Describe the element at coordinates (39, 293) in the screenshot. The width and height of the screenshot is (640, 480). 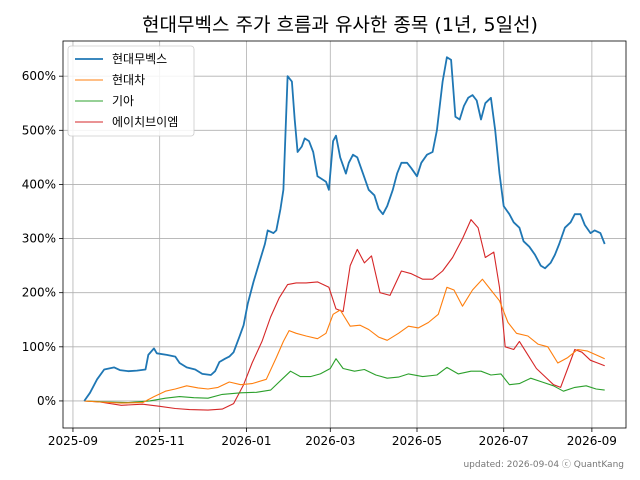
I see `y-tick-label: 200%` at that location.